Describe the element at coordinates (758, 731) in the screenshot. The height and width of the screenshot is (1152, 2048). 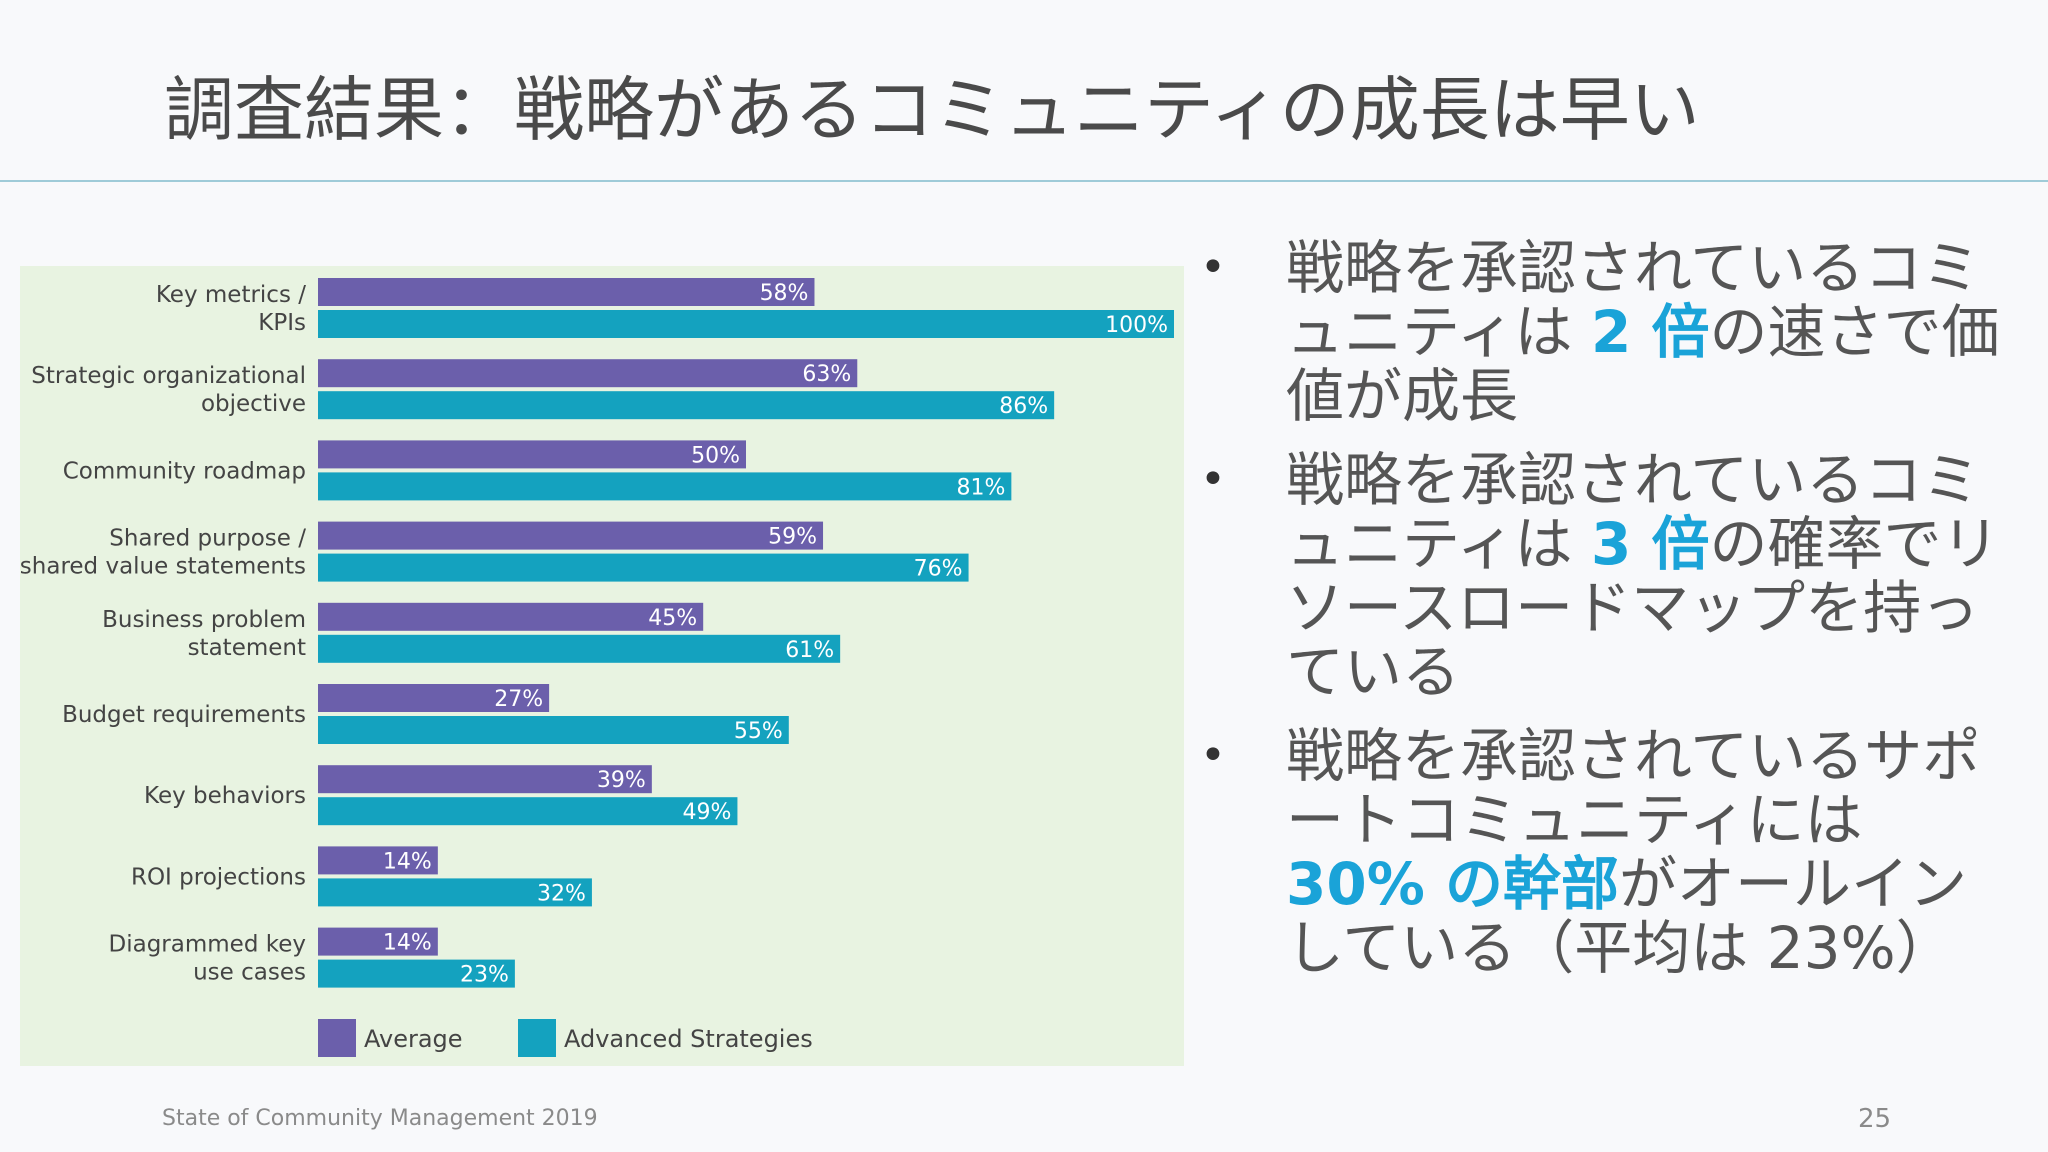
I see `bar-value-label: 55%` at that location.